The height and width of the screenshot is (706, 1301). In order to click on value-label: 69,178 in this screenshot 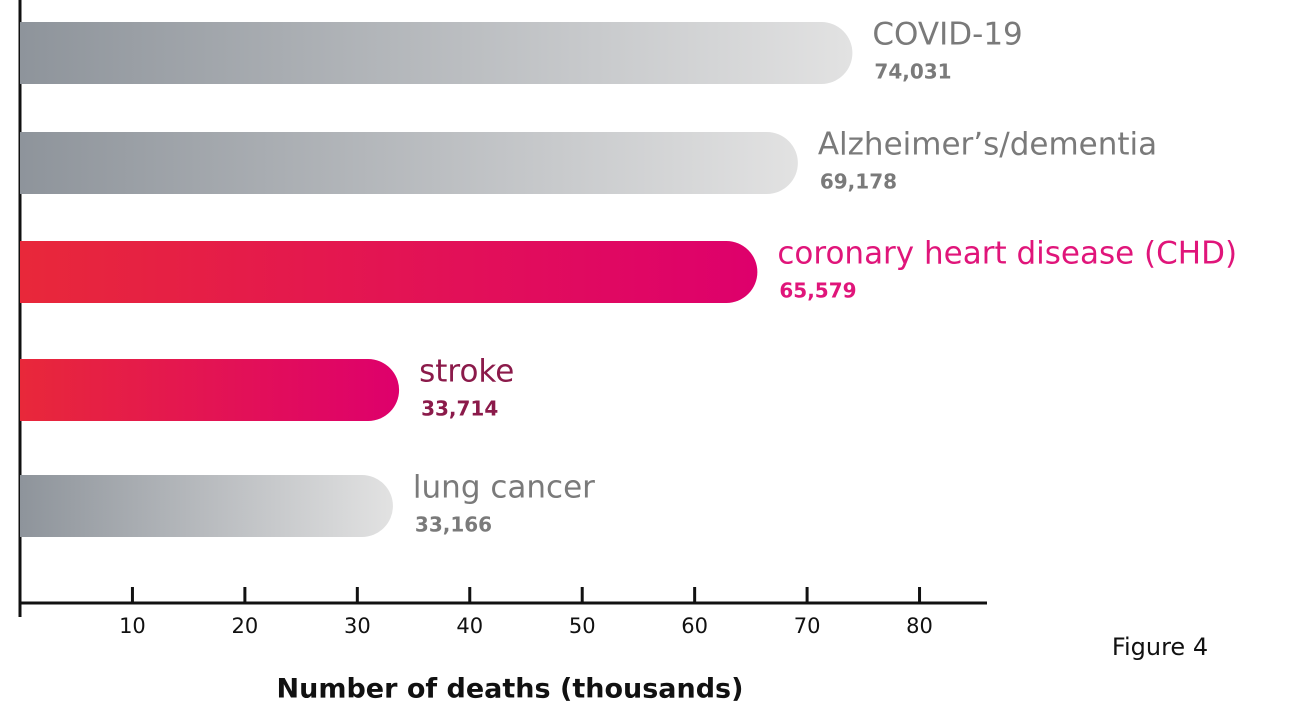, I will do `click(858, 182)`.